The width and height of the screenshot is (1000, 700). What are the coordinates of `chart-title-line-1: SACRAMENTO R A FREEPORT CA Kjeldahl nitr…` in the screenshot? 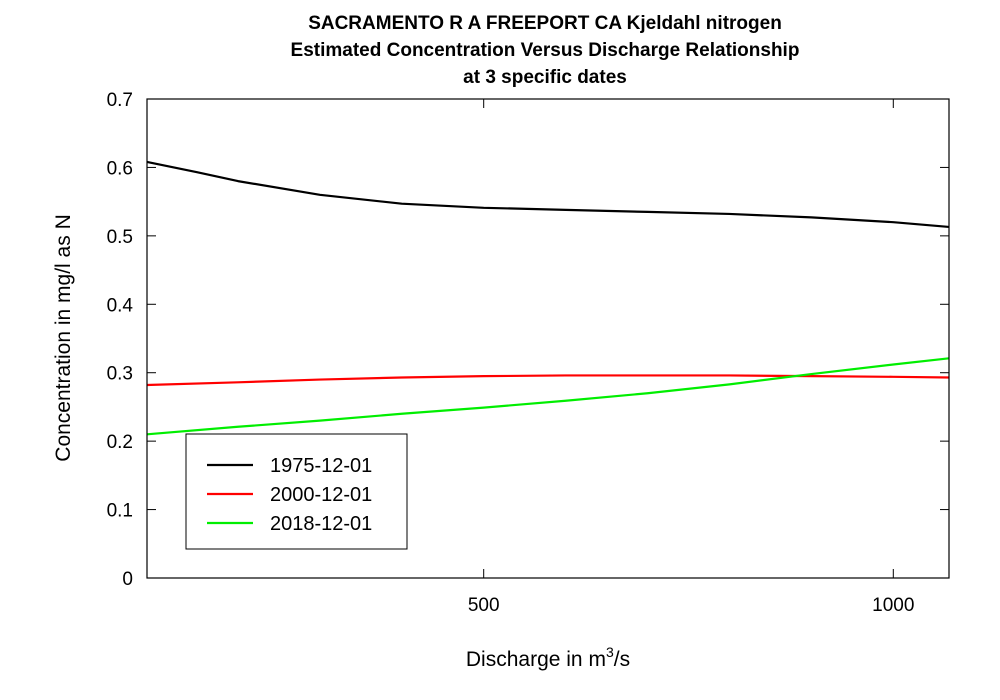 It's located at (545, 23).